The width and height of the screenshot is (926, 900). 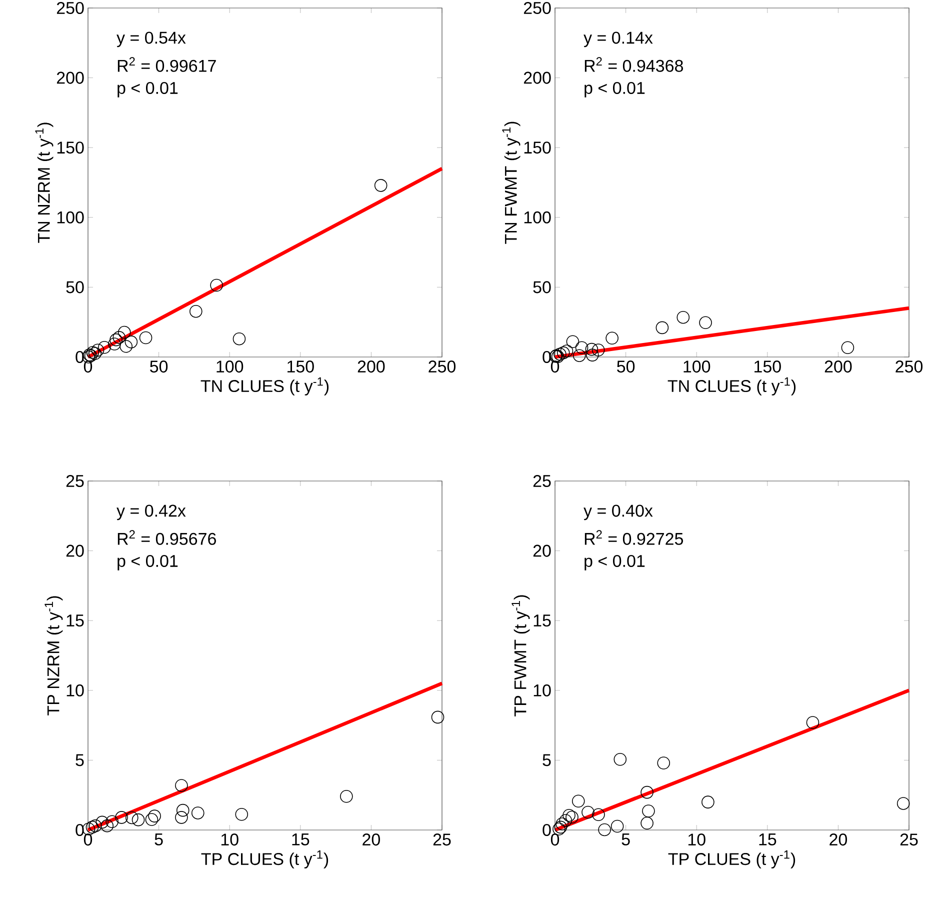 What do you see at coordinates (80, 760) in the screenshot?
I see `y-tick-label: 5` at bounding box center [80, 760].